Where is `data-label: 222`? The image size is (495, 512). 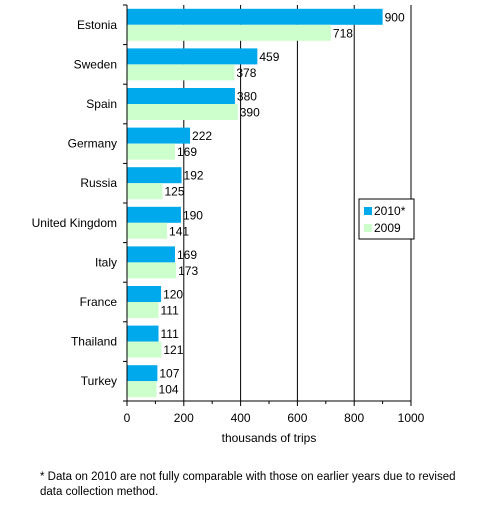 data-label: 222 is located at coordinates (202, 136).